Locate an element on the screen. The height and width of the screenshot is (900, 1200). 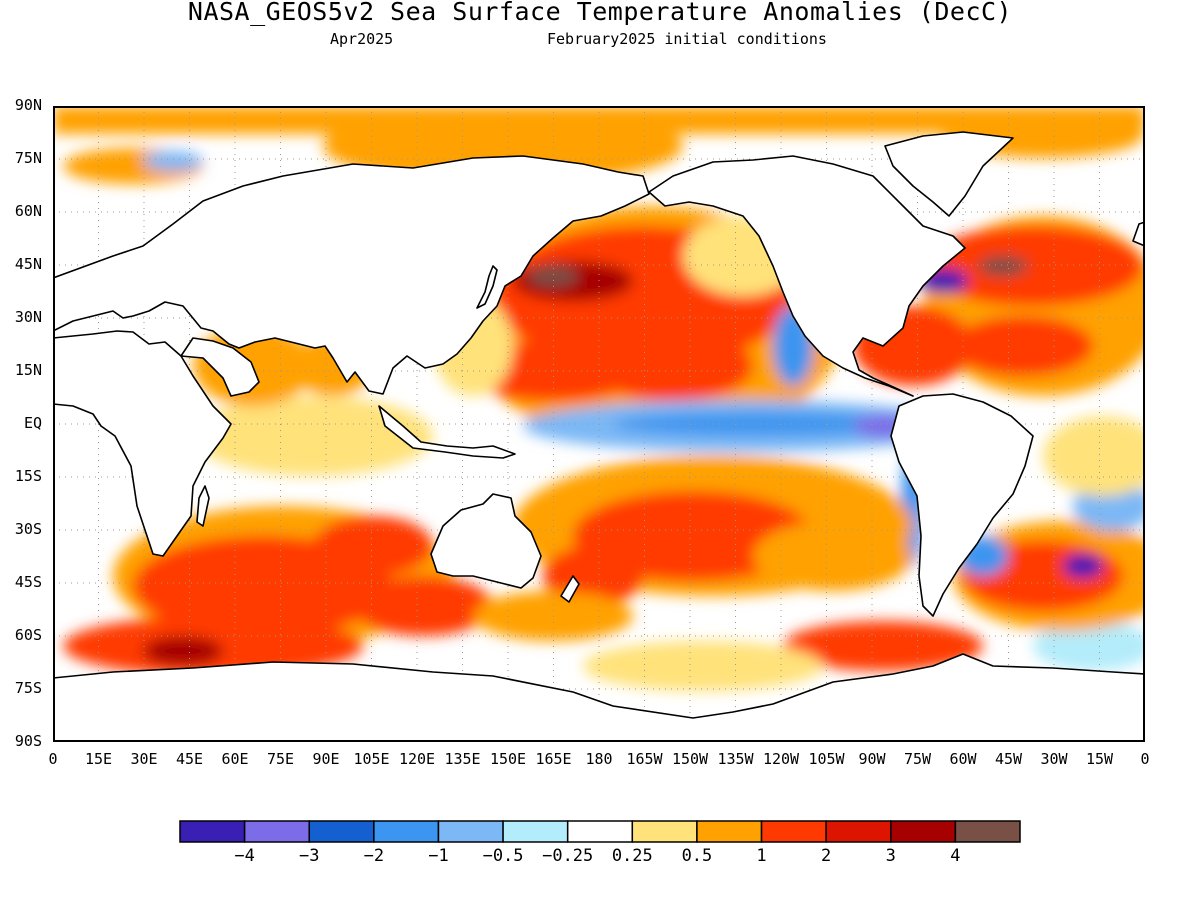
lon-tick-label: 135W is located at coordinates (735, 759).